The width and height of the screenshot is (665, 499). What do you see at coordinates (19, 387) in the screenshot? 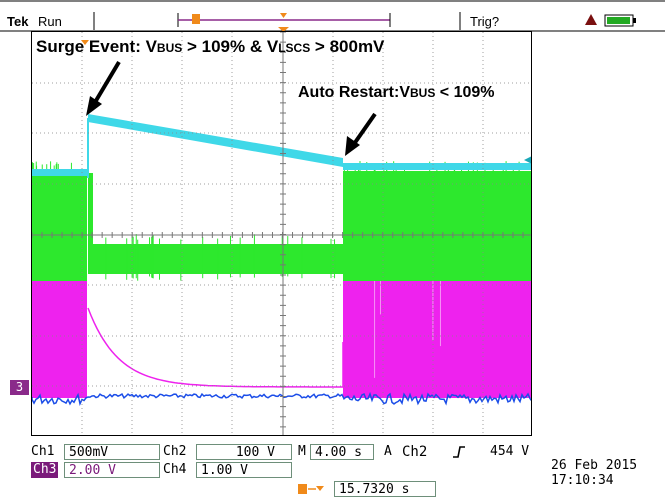
I see `ch3-ground-marker: 3` at bounding box center [19, 387].